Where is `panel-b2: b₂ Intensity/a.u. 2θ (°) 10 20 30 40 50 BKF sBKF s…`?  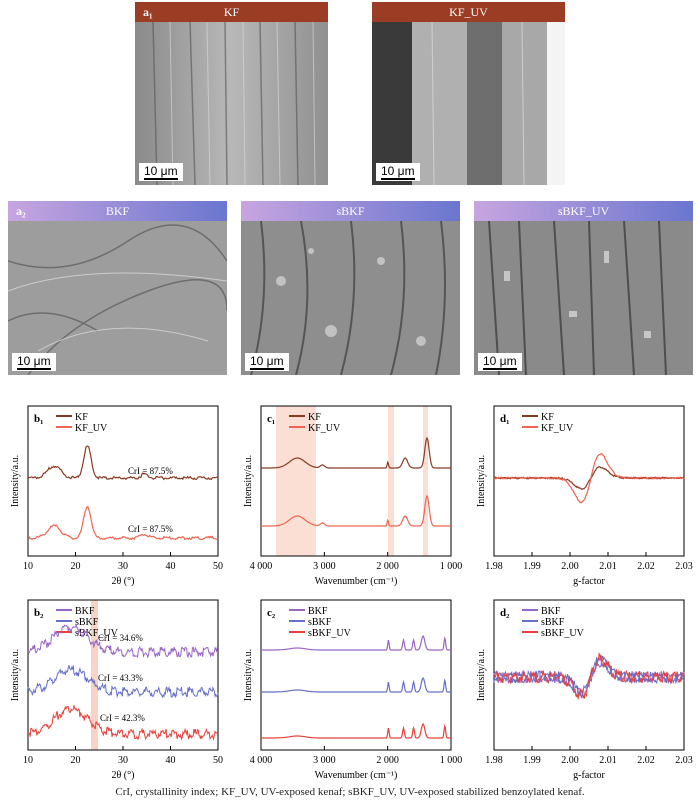 panel-b2: b₂ Intensity/a.u. 2θ (°) 10 20 30 40 50 BKF sBKF s… is located at coordinates (115, 687).